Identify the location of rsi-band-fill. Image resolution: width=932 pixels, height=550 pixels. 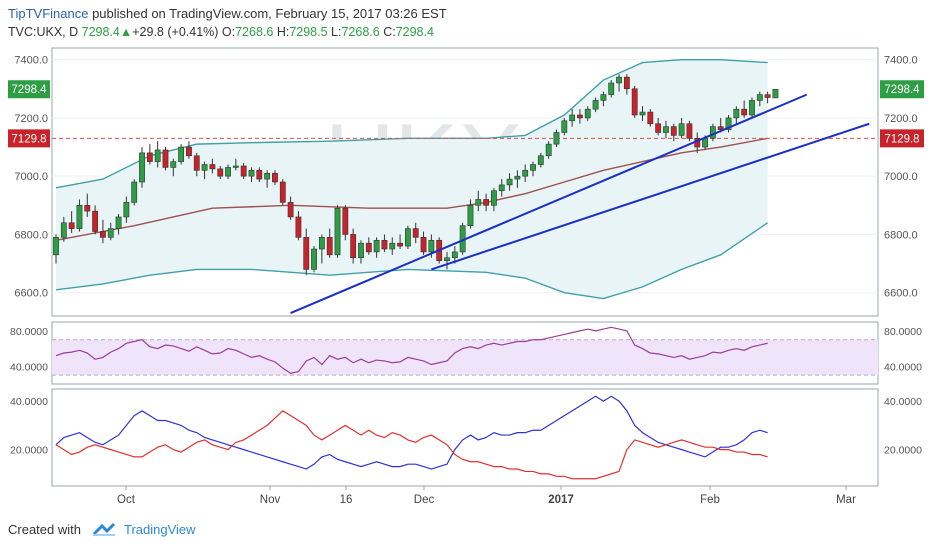
(465, 357).